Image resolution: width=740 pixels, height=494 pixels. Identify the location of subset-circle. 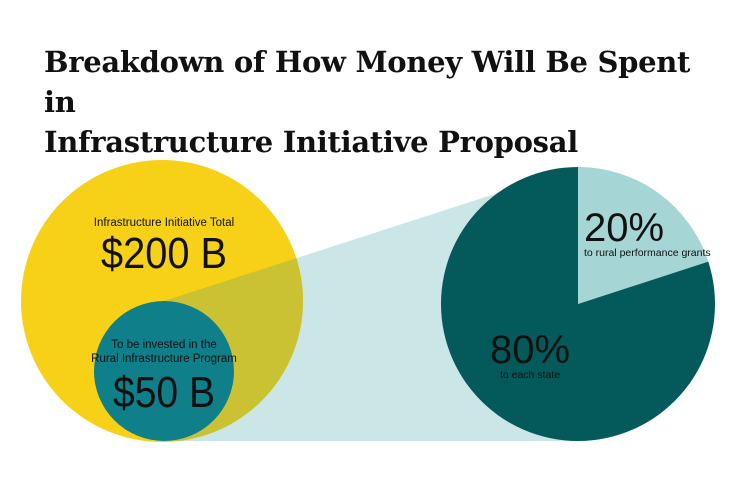
(164, 371).